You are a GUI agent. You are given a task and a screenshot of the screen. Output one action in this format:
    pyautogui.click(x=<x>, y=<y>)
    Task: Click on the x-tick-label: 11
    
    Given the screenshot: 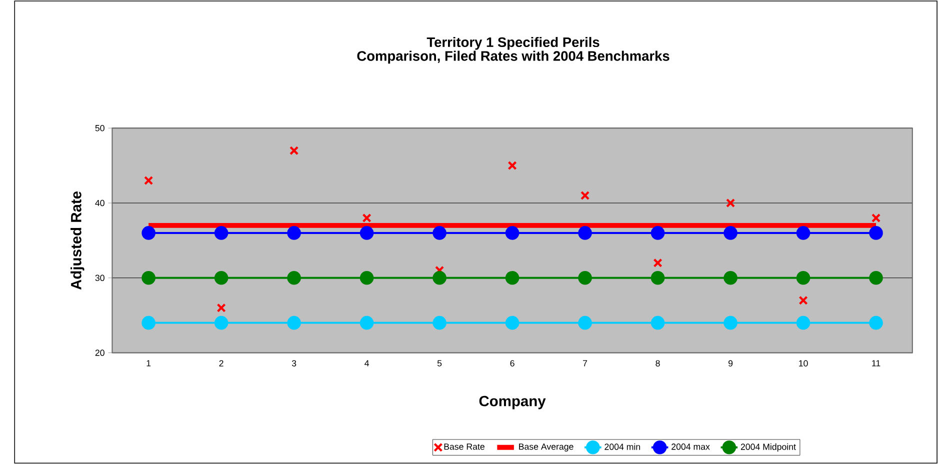 What is the action you would take?
    pyautogui.click(x=876, y=363)
    